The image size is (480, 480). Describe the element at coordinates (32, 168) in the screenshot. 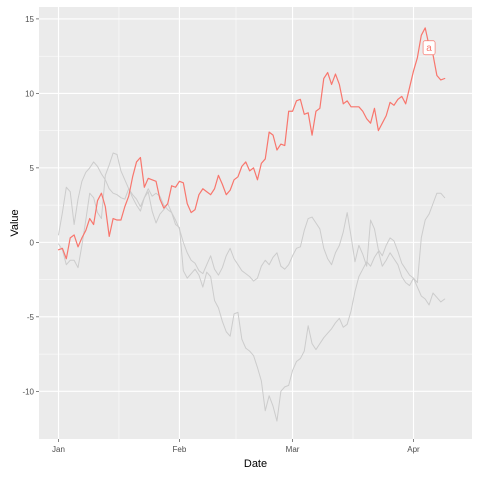

I see `y-tick-label: 5` at that location.